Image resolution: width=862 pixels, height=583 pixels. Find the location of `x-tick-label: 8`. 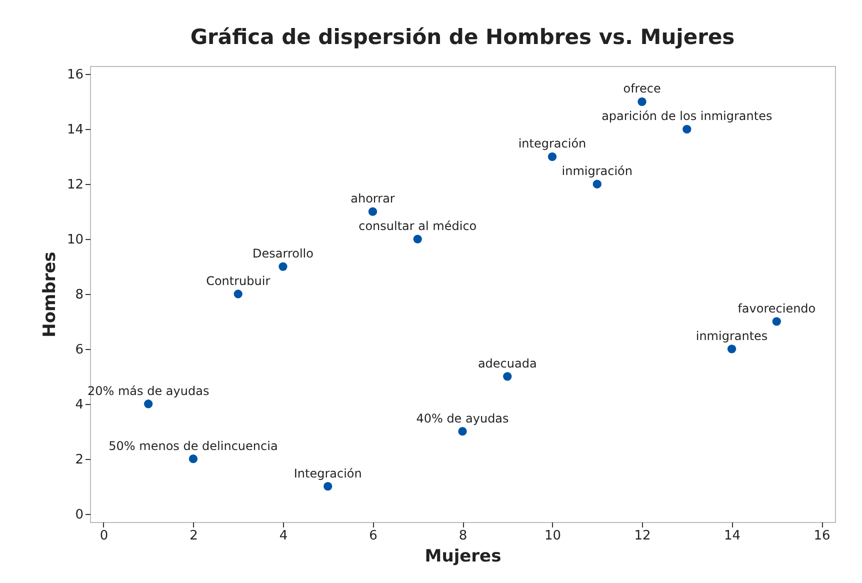

x-tick-label: 8 is located at coordinates (463, 536).